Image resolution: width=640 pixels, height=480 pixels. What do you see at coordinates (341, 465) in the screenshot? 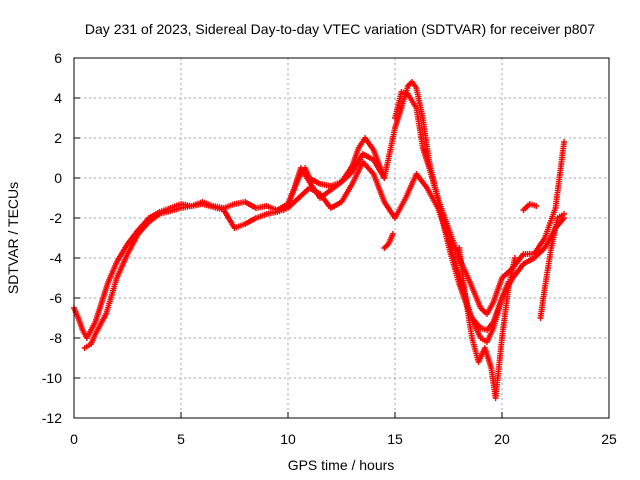
I see `x-axis-label: GPS time / hours` at bounding box center [341, 465].